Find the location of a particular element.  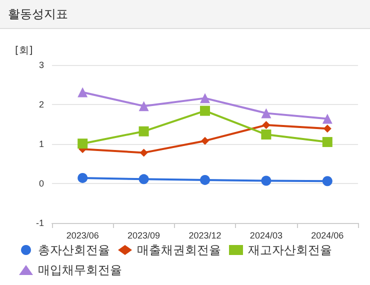

x-tick-label: 2023/12 is located at coordinates (205, 235).